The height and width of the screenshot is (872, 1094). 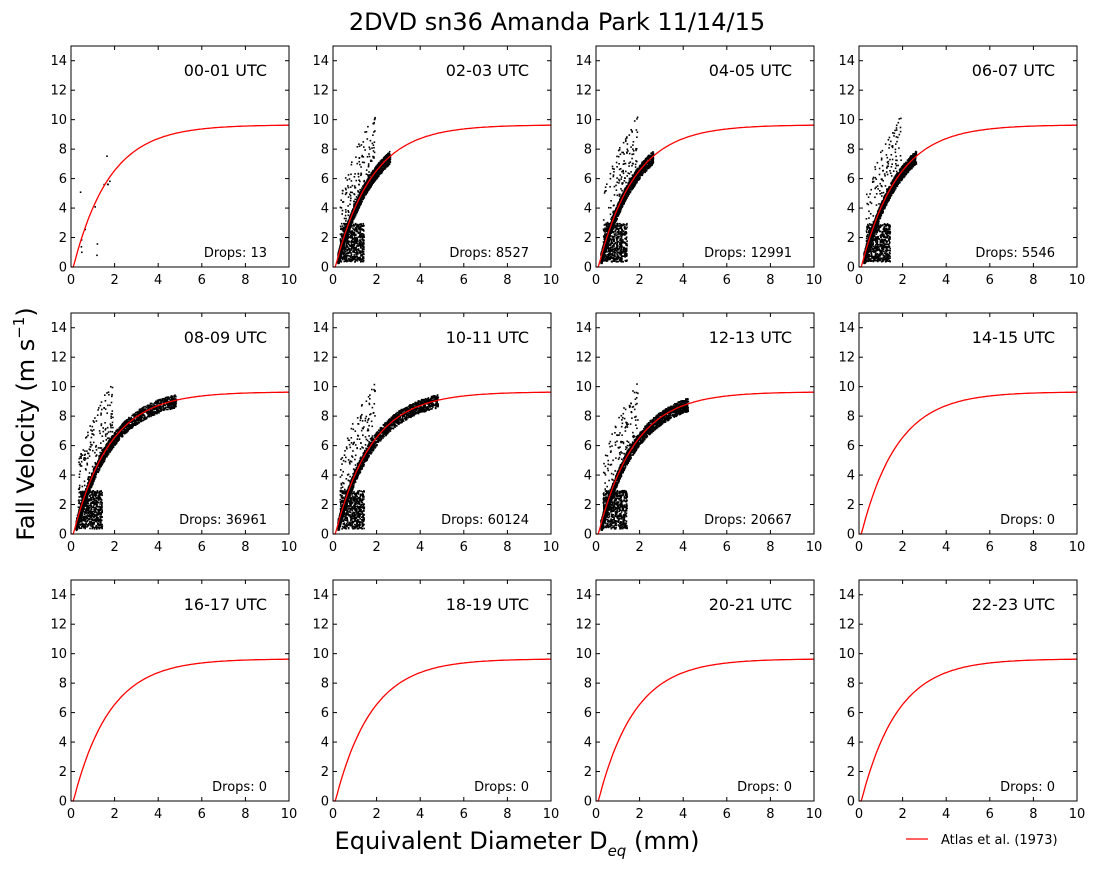 I want to click on fall-speed-curve, so click(x=442, y=196).